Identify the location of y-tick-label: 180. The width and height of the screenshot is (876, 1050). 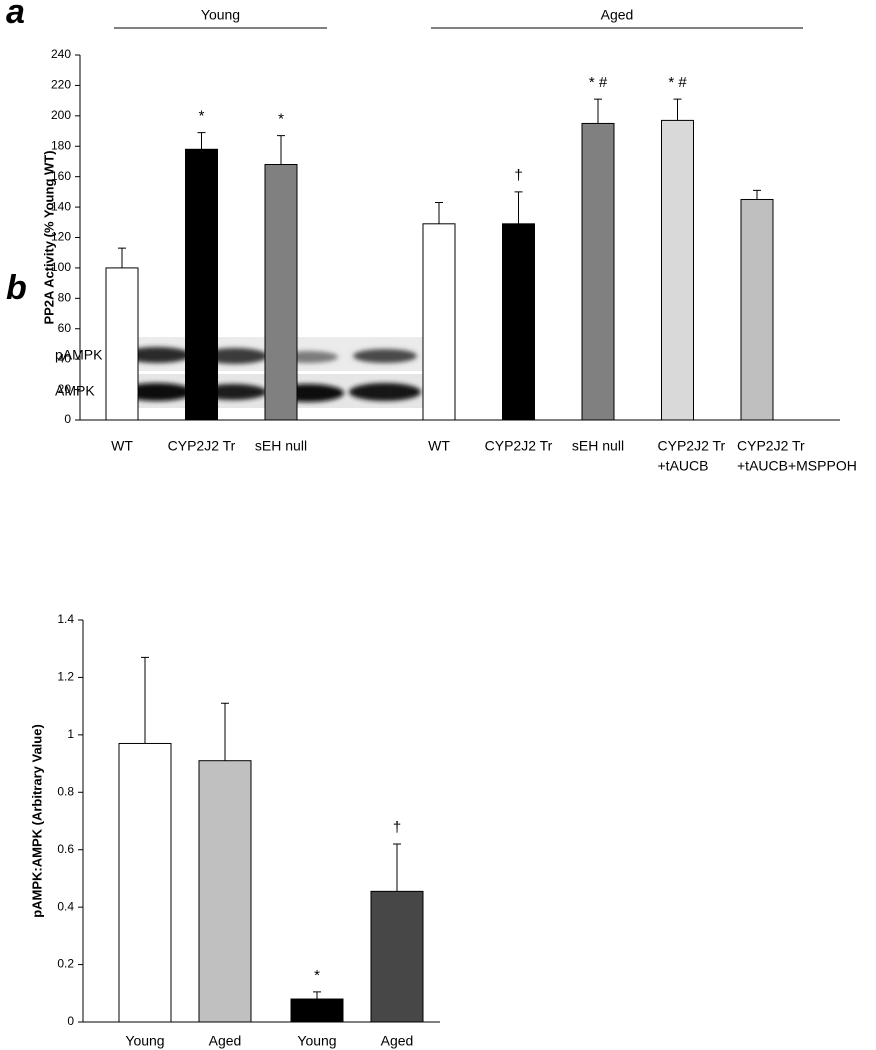
(61, 145).